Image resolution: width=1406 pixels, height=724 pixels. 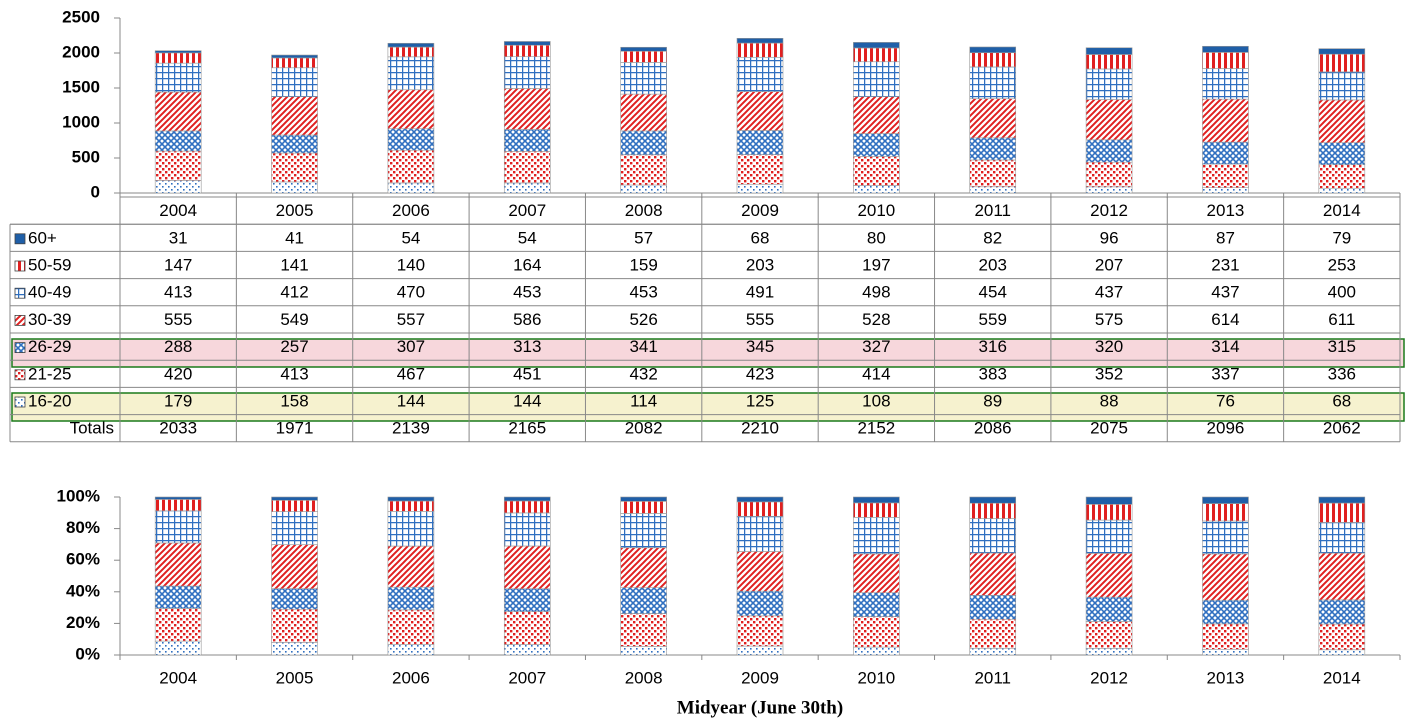 I want to click on table-cell: 423, so click(x=760, y=373).